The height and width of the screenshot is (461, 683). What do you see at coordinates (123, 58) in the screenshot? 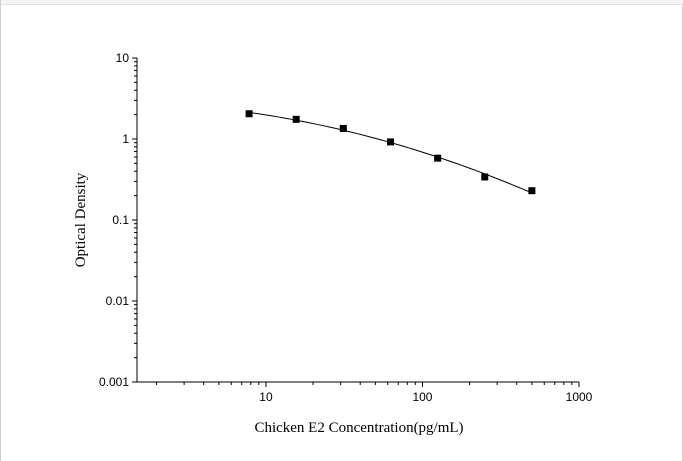
I see `y-tick-label: 10` at bounding box center [123, 58].